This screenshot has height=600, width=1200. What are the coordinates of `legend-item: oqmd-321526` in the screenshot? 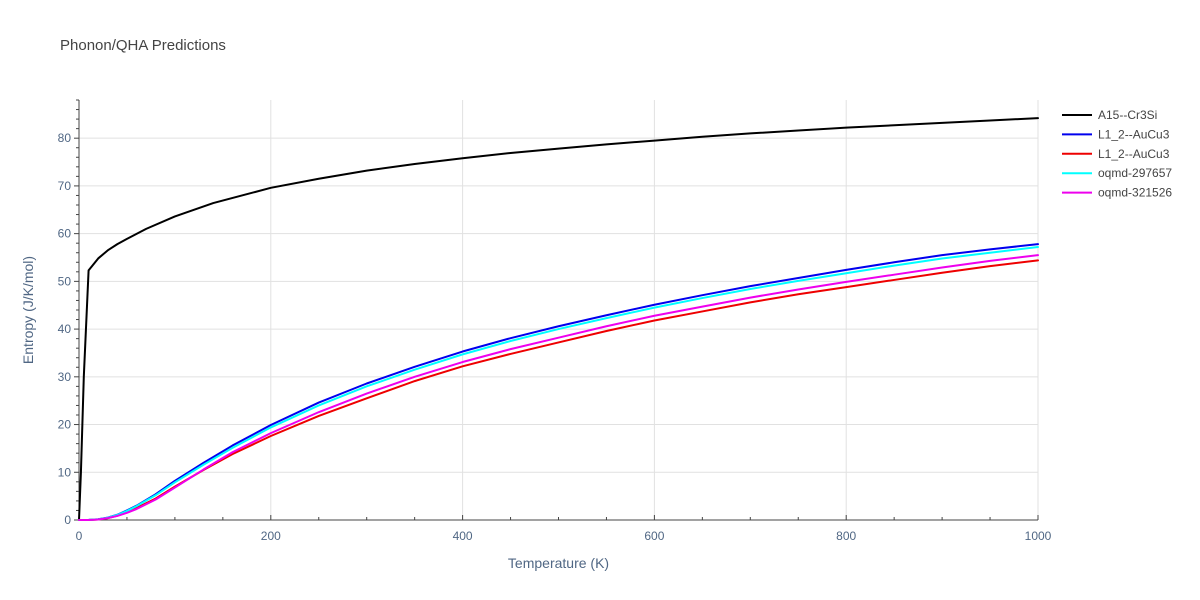 It's located at (1117, 193).